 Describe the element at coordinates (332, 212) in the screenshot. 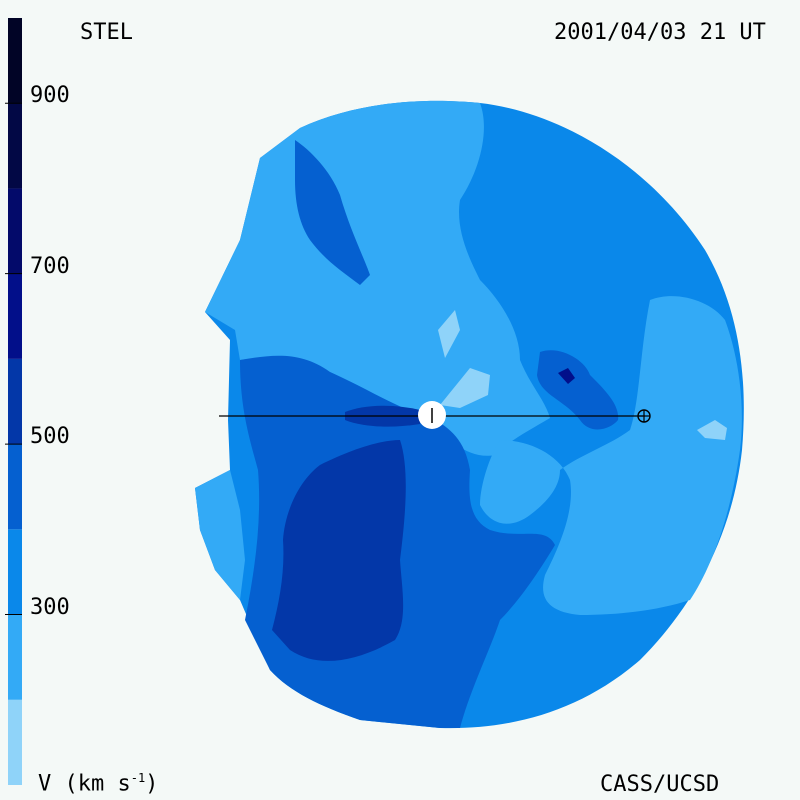

I see `fast-wind-spot-north` at that location.